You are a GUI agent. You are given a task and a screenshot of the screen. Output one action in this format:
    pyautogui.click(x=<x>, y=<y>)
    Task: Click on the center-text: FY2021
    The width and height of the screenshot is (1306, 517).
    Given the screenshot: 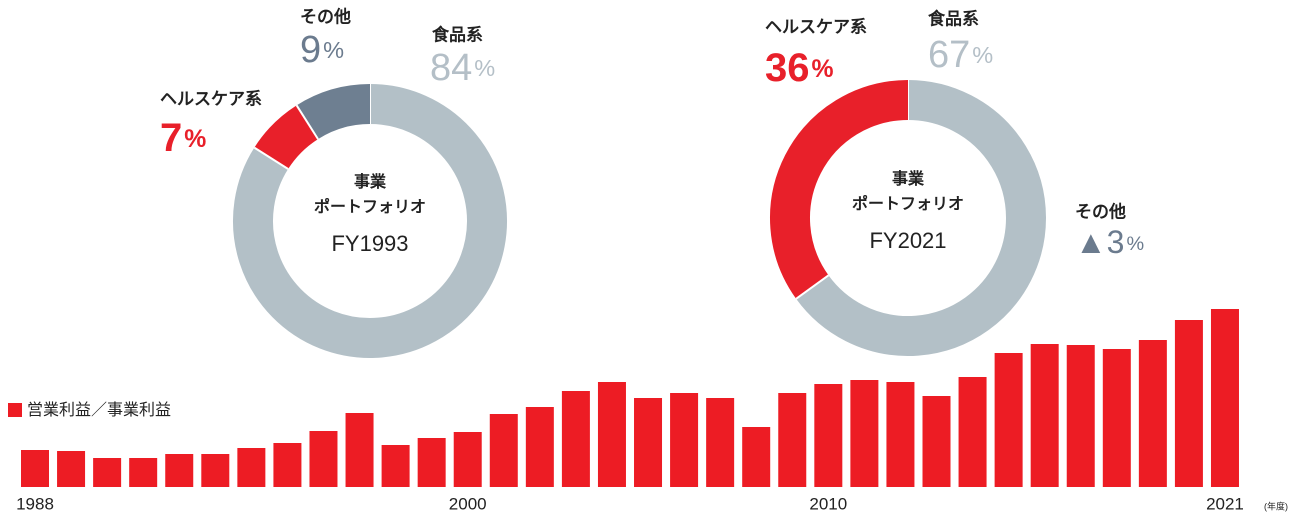 What is the action you would take?
    pyautogui.click(x=907, y=240)
    